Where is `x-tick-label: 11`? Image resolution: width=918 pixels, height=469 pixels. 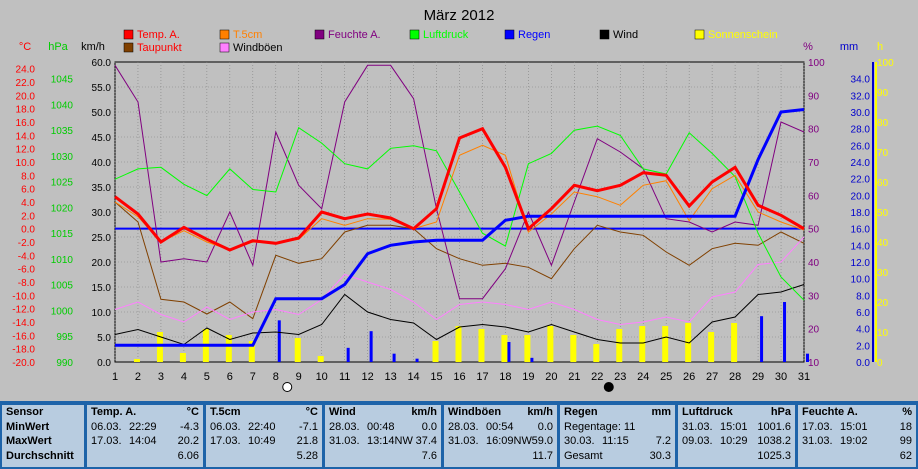
x-tick-label: 11 is located at coordinates (344, 377).